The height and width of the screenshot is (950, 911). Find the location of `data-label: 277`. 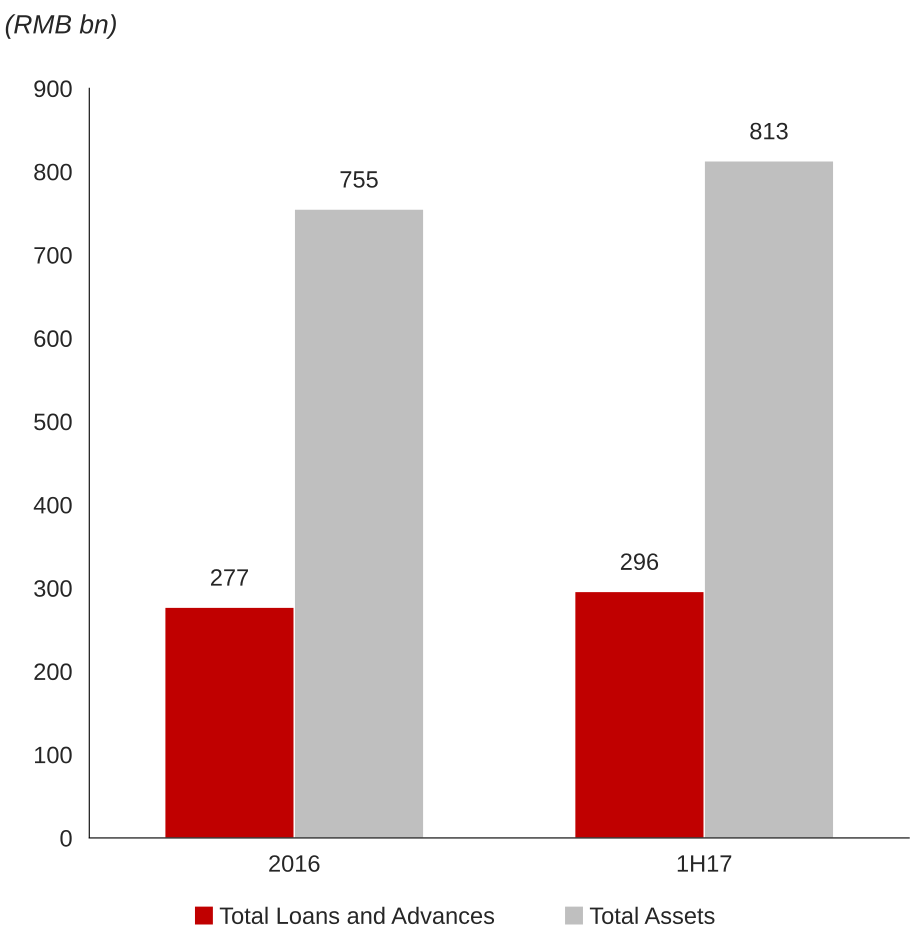

data-label: 277 is located at coordinates (229, 577).